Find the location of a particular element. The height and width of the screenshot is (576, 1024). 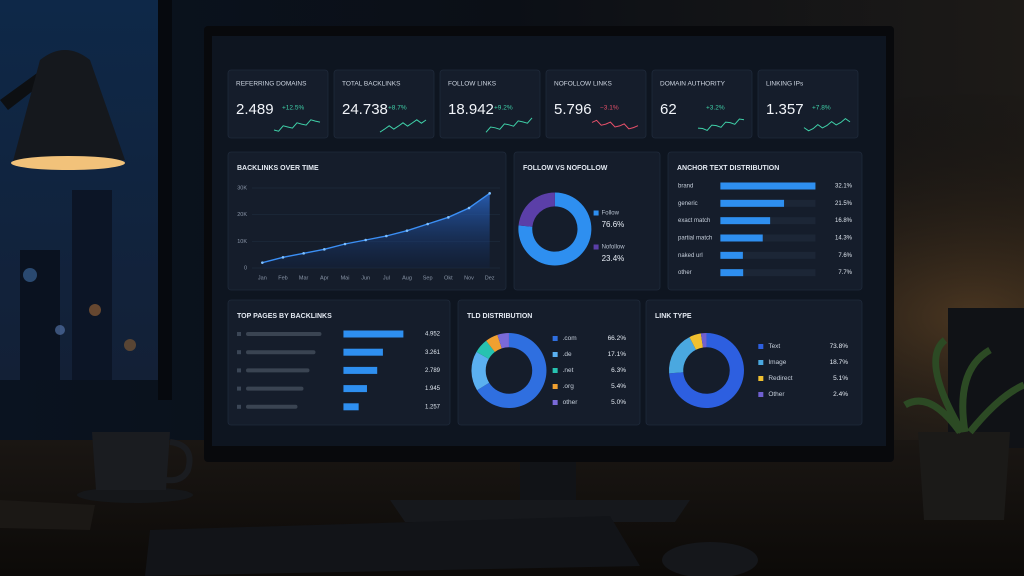

value-label: 14.3% is located at coordinates (844, 239).